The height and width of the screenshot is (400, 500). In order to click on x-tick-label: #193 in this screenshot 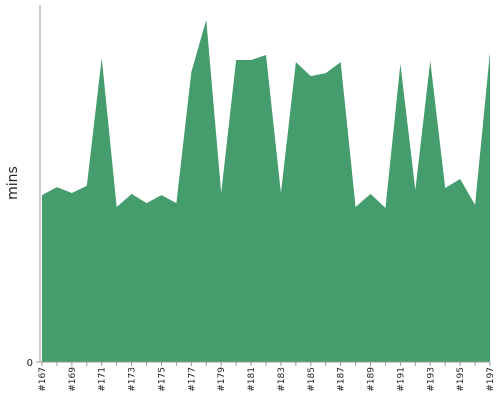, I will do `click(431, 379)`.